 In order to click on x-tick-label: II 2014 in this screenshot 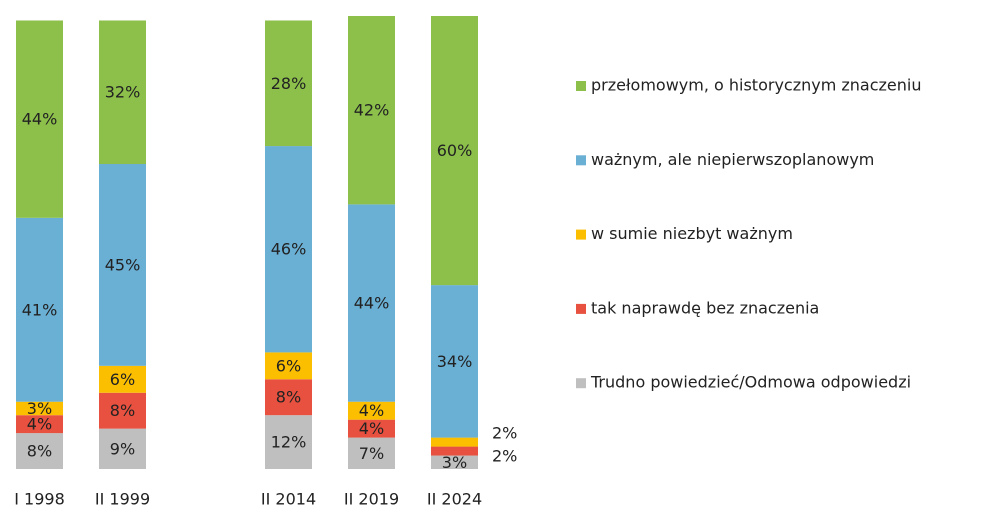, I will do `click(288, 499)`.